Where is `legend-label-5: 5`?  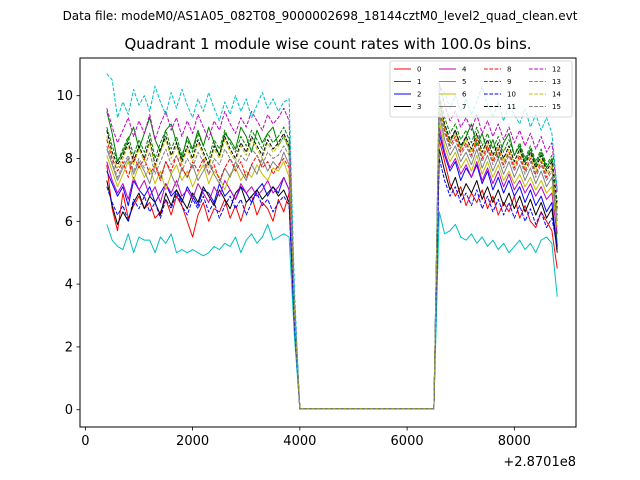
legend-label-5: 5 is located at coordinates (464, 82).